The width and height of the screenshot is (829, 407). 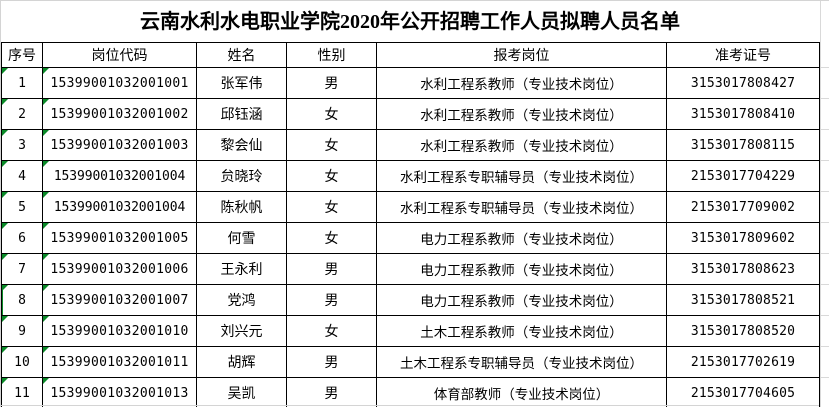 I want to click on cell-applied-position: 体育部教师（专业技术岗位）, so click(x=521, y=392).